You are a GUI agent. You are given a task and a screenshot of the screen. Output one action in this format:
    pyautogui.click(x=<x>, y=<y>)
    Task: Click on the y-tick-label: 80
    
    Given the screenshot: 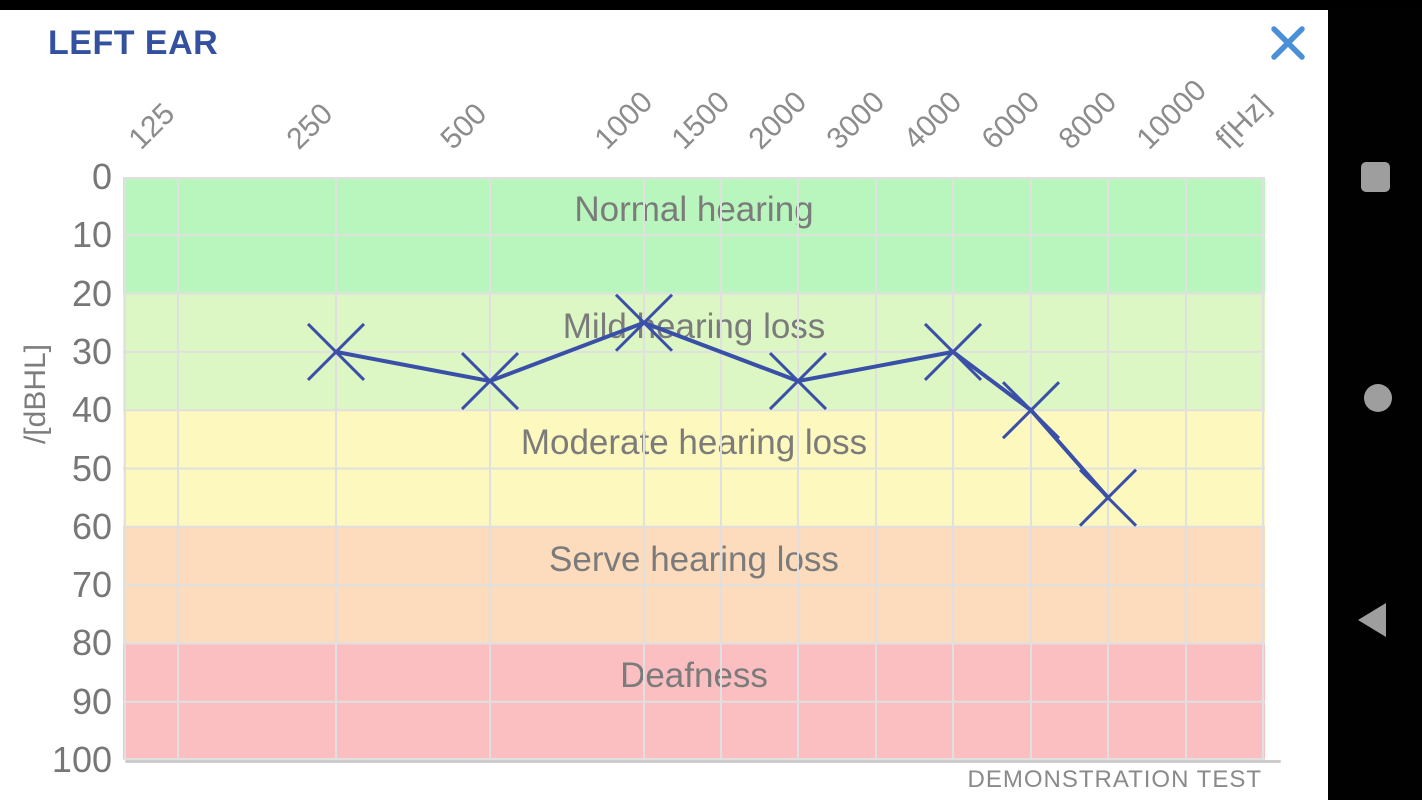 What is the action you would take?
    pyautogui.click(x=91, y=643)
    